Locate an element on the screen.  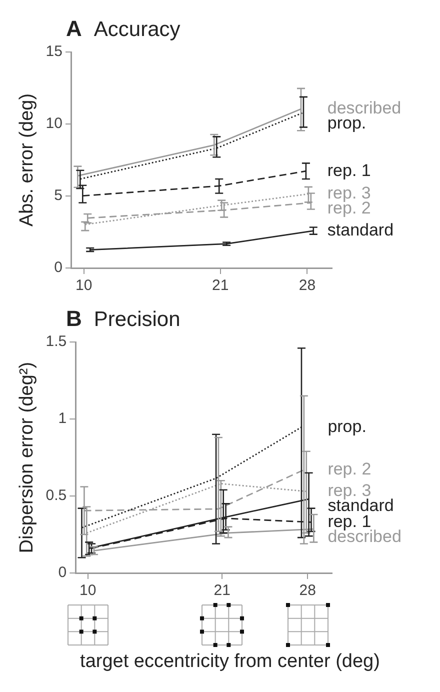
y-tick-label: 10 is located at coordinates (54, 123).